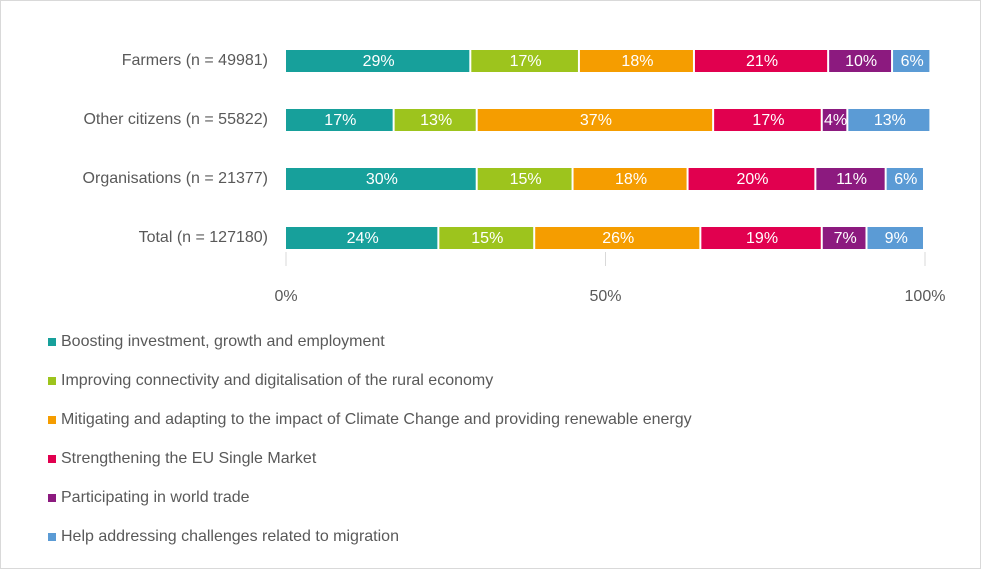  I want to click on data-label: 21%, so click(762, 61).